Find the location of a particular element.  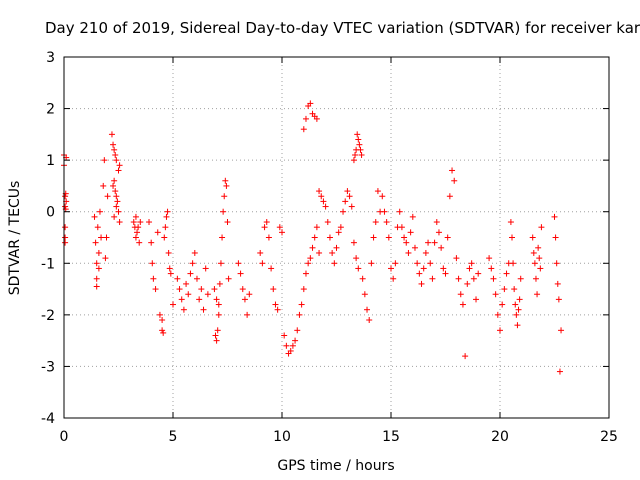

x-axis-label: GPS time / hours is located at coordinates (335, 466).